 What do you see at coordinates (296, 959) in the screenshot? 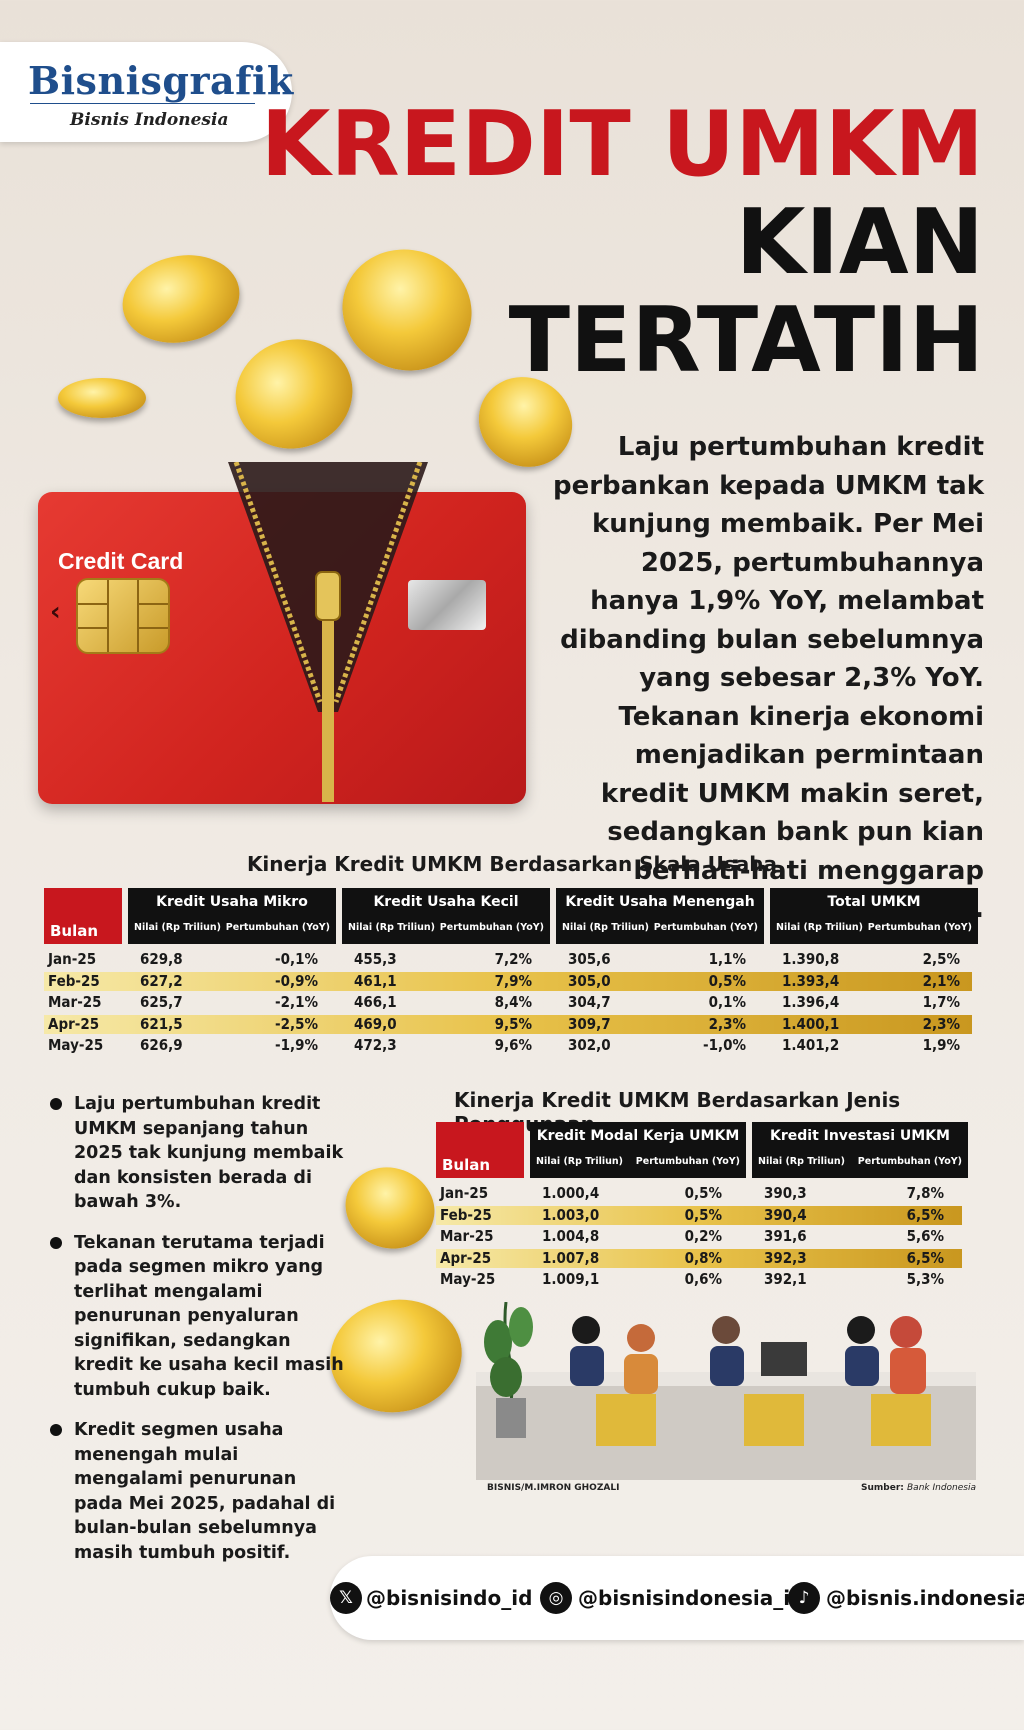
I see `value-cell: -0,1%` at bounding box center [296, 959].